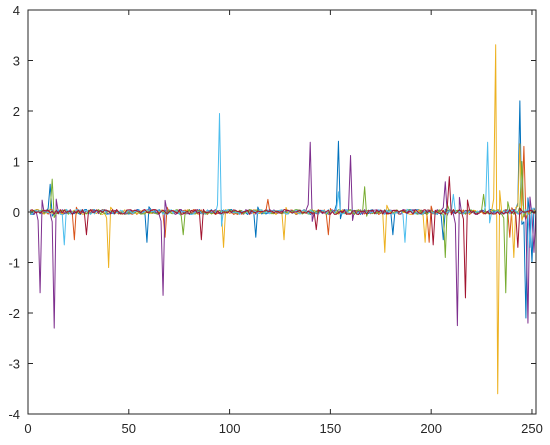 The height and width of the screenshot is (445, 550). Describe the element at coordinates (16, 162) in the screenshot. I see `y-tick-label: 1` at that location.